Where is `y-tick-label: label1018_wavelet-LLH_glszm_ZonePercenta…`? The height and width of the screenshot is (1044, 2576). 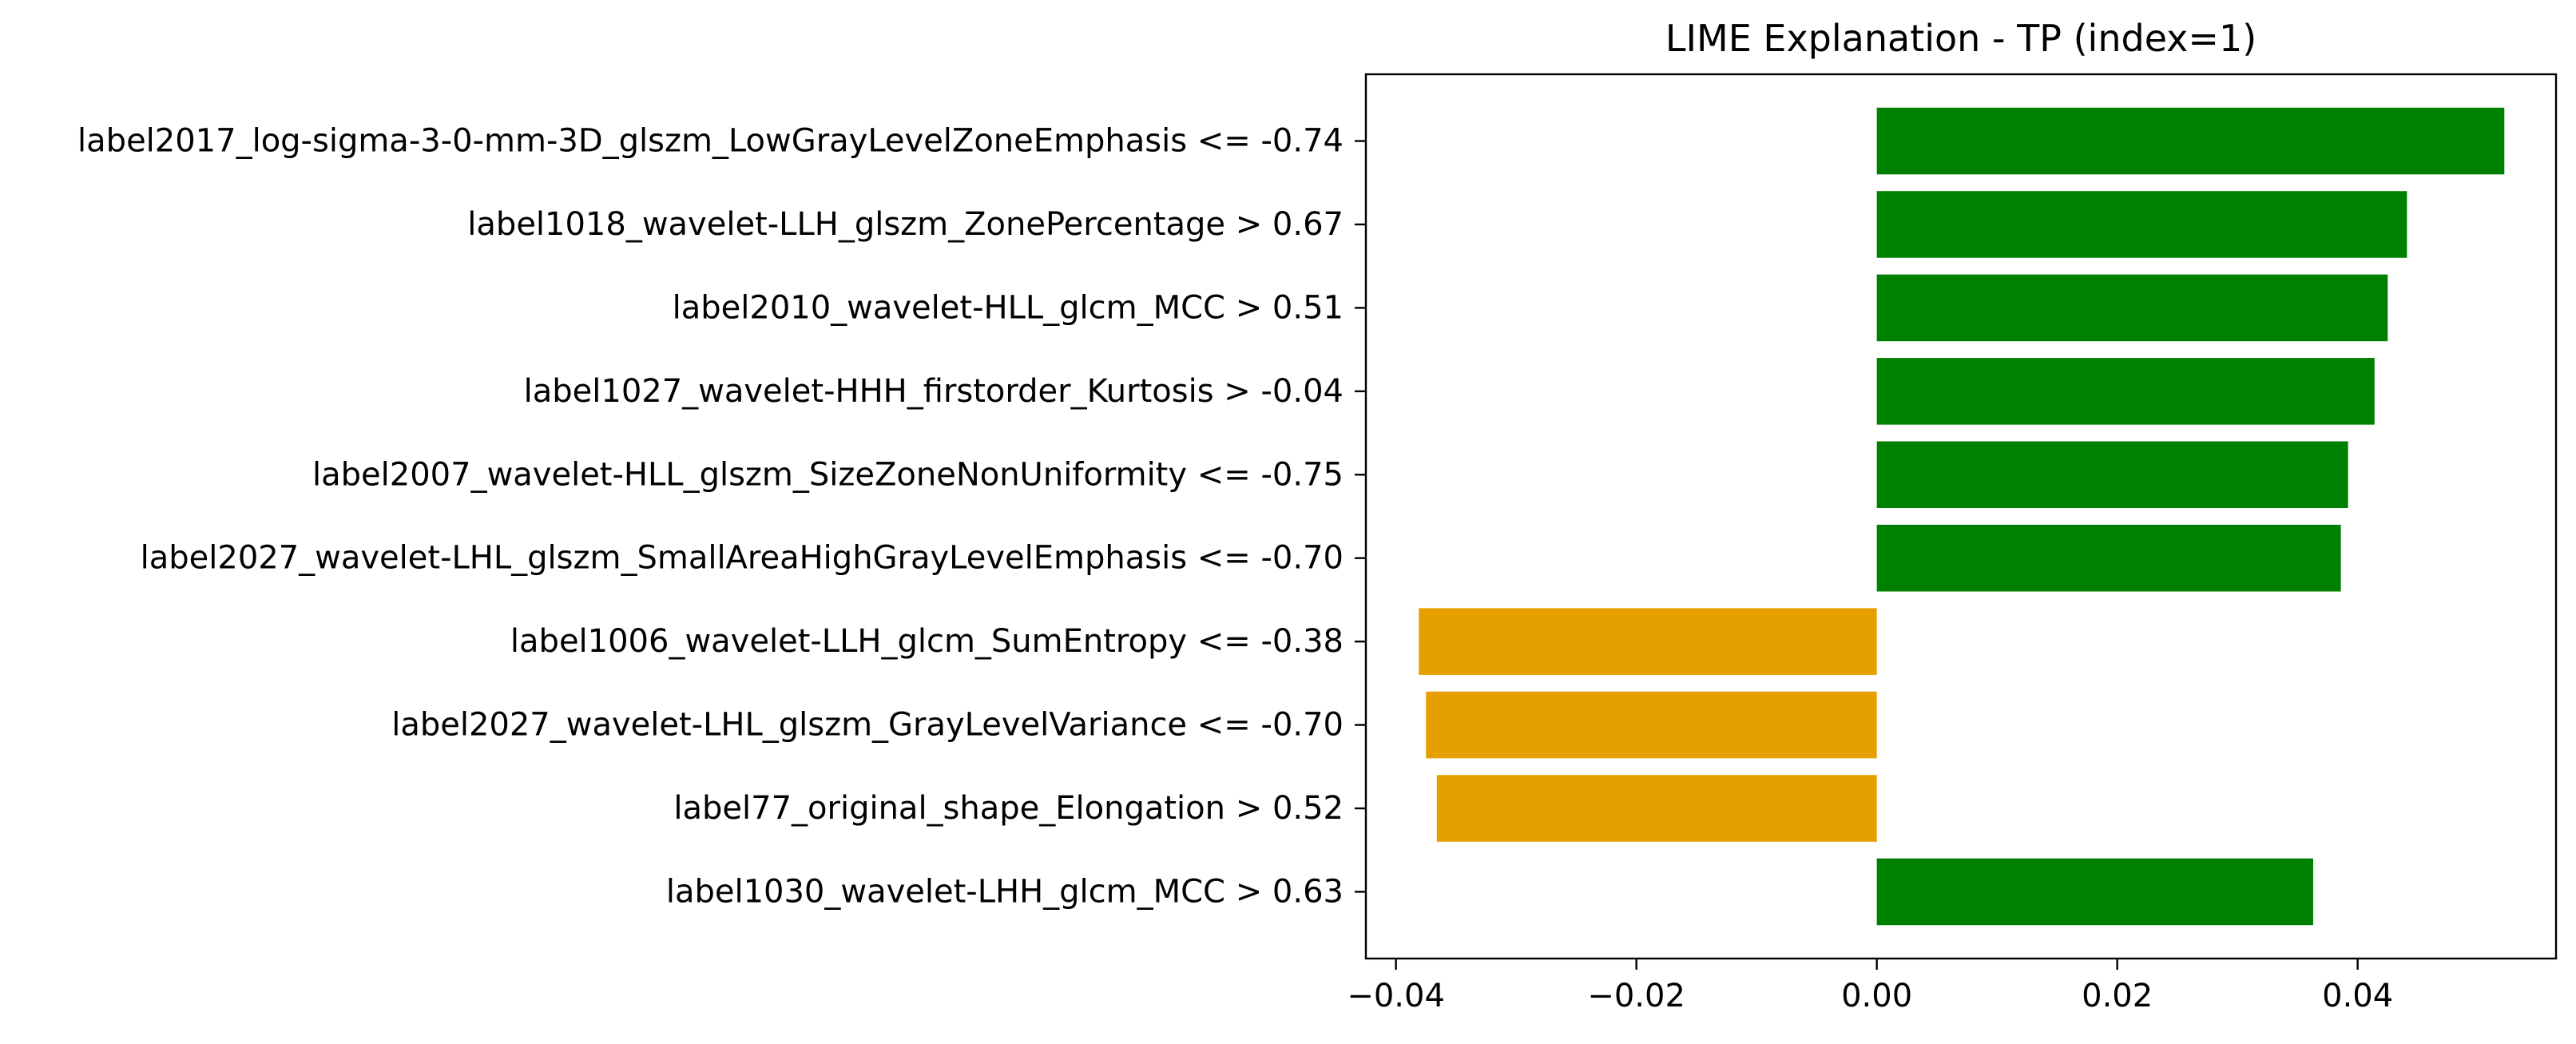 y-tick-label: label1018_wavelet-LLH_glszm_ZonePercenta… is located at coordinates (905, 224).